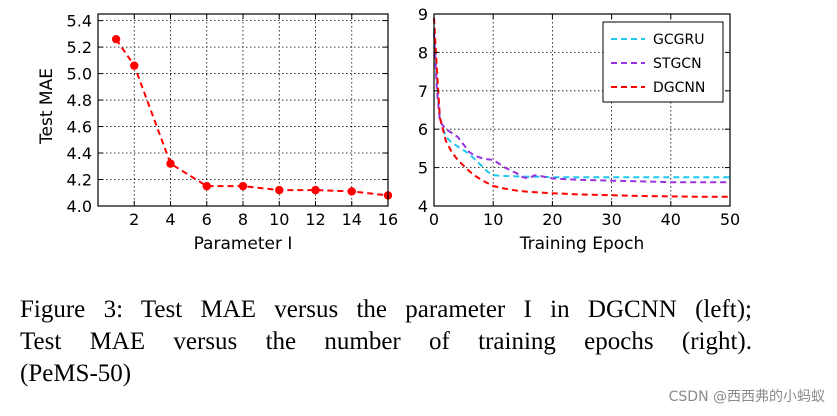 This screenshot has width=837, height=416. I want to click on left-y-tick-label: 4.0, so click(79, 206).